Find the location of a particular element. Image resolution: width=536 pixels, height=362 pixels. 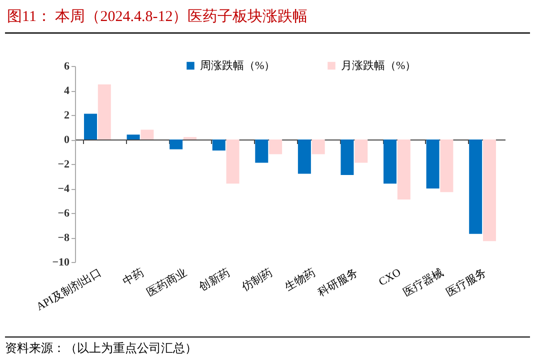

y-tick-label: 2 is located at coordinates (67, 116).